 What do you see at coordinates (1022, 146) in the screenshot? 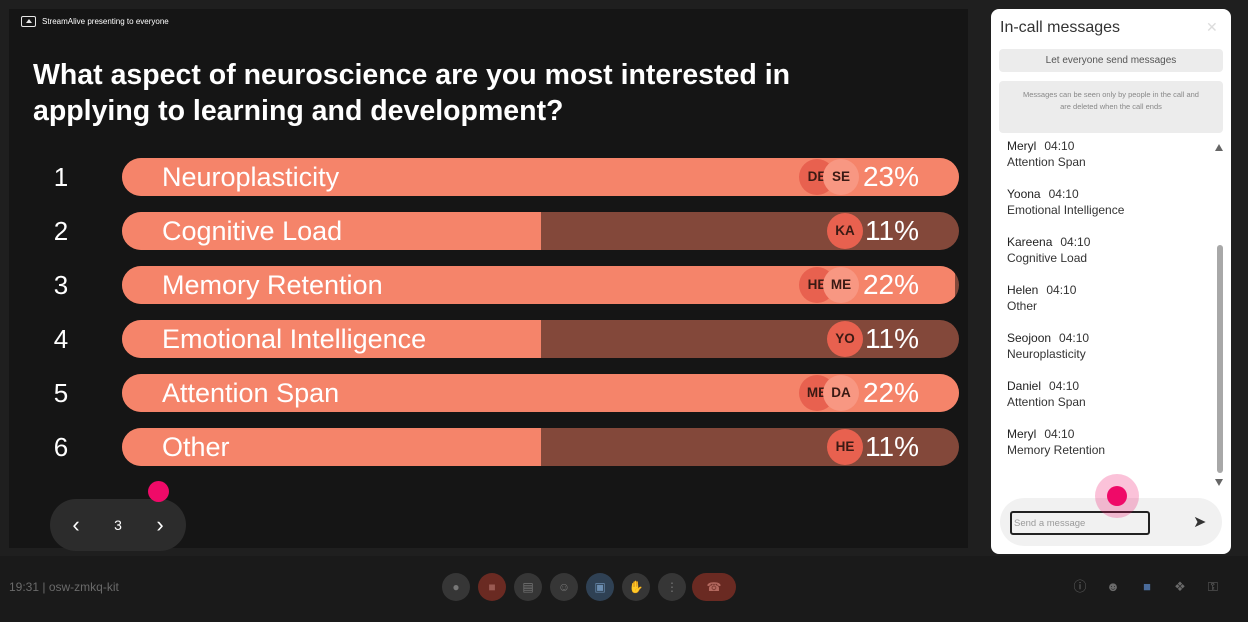
I see `sender-name: Meryl` at bounding box center [1022, 146].